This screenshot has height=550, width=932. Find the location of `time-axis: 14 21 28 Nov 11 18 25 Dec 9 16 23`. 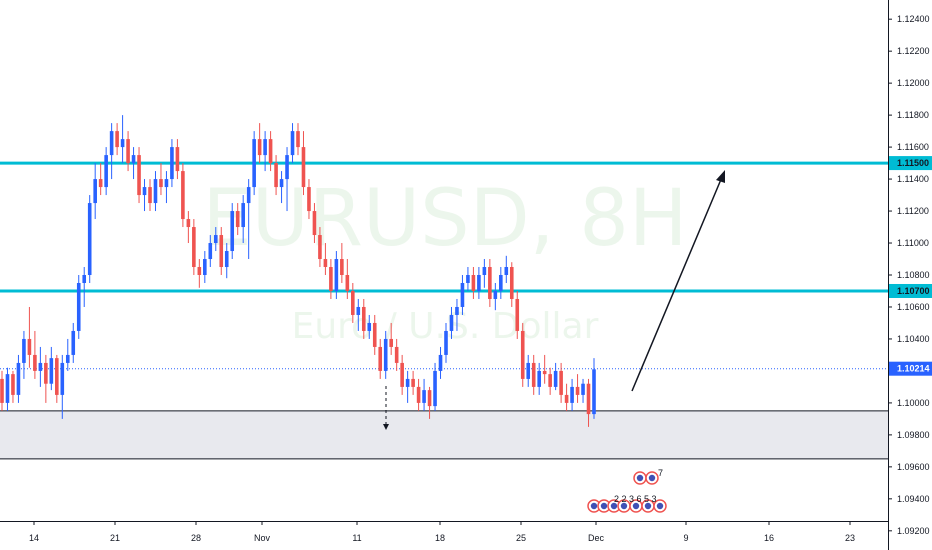

time-axis: 14 21 28 Nov 11 18 25 Dec 9 16 23 is located at coordinates (444, 535).